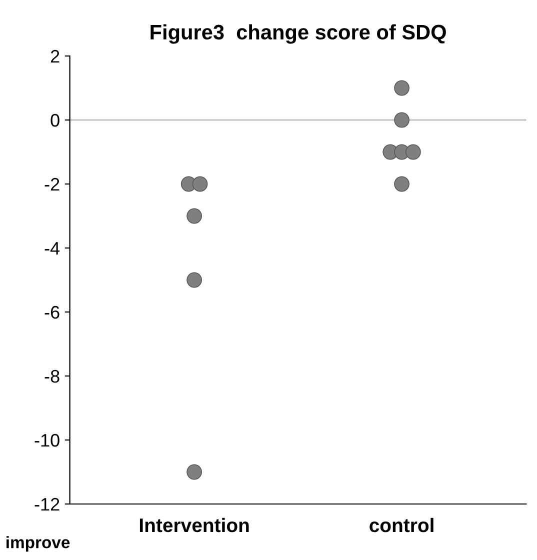 The height and width of the screenshot is (560, 537). Describe the element at coordinates (52, 184) in the screenshot. I see `y-tick-label: -2` at that location.